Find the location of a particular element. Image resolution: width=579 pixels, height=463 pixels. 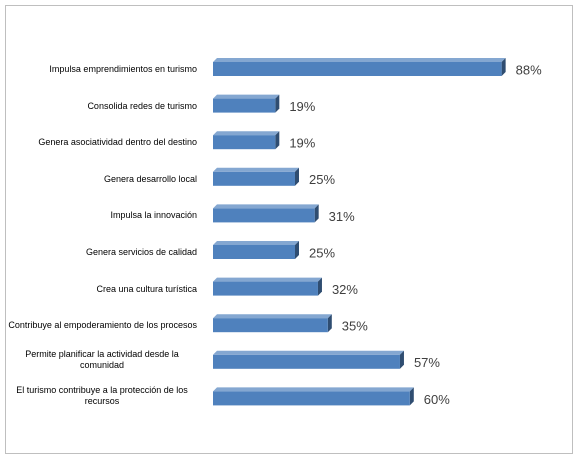

category-label-box: Genera desarrollo local is located at coordinates (102, 178).